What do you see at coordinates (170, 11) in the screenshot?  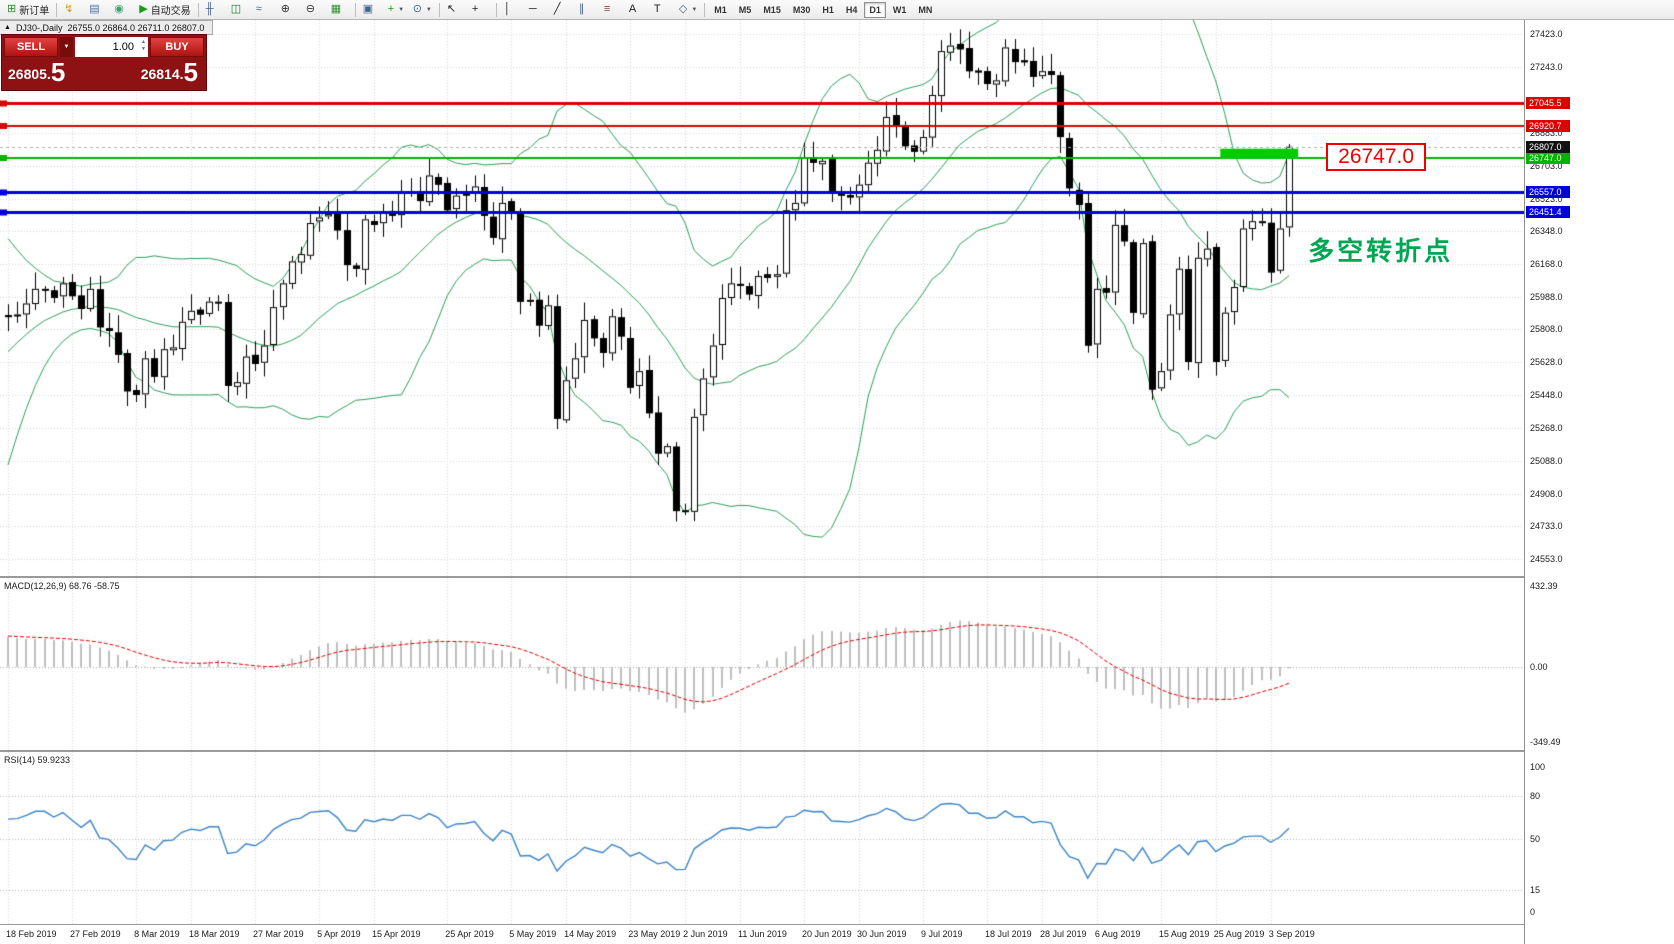 I see `auto-trading-label: 自动交易` at bounding box center [170, 11].